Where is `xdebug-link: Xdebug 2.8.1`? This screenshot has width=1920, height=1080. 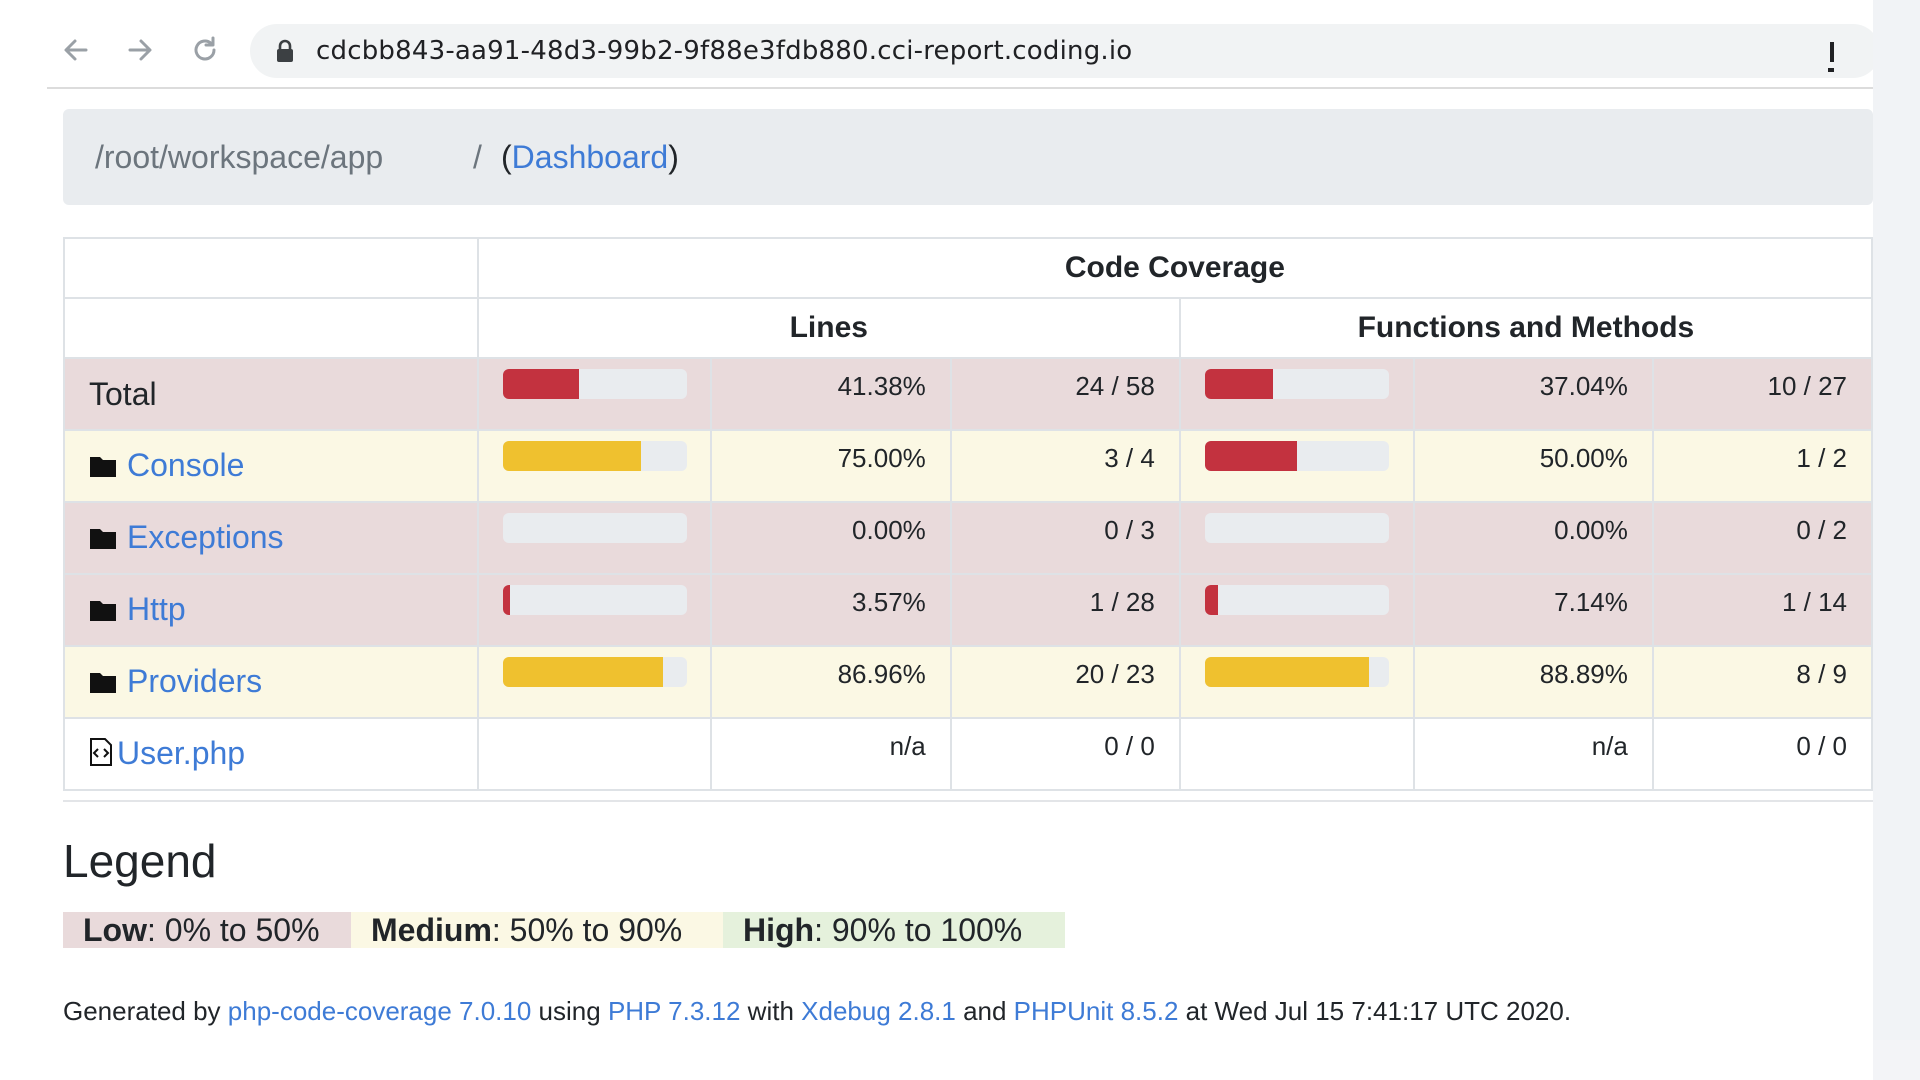 xdebug-link: Xdebug 2.8.1 is located at coordinates (878, 1011).